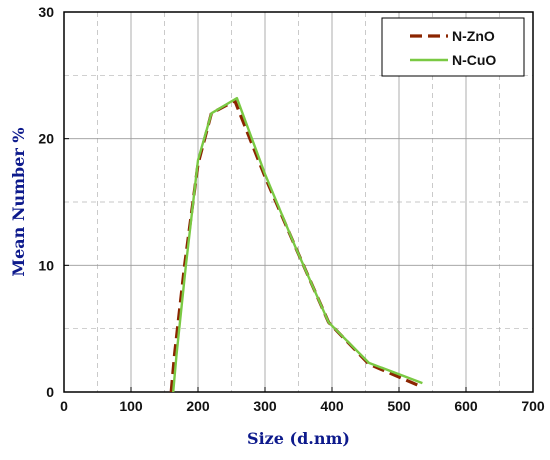 The width and height of the screenshot is (550, 460). I want to click on y-axis-title: Mean Number %, so click(18, 201).